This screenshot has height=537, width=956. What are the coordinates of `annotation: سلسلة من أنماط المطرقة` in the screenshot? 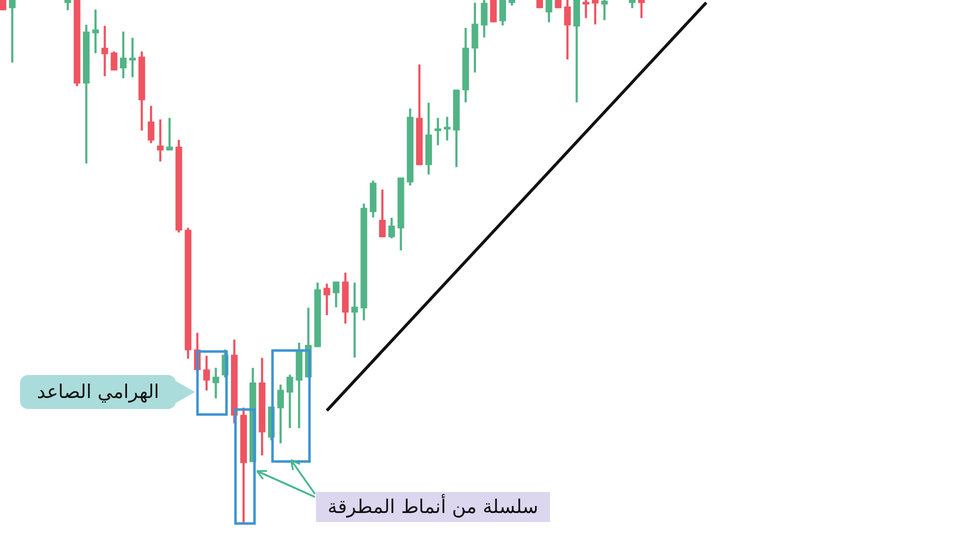 It's located at (433, 507).